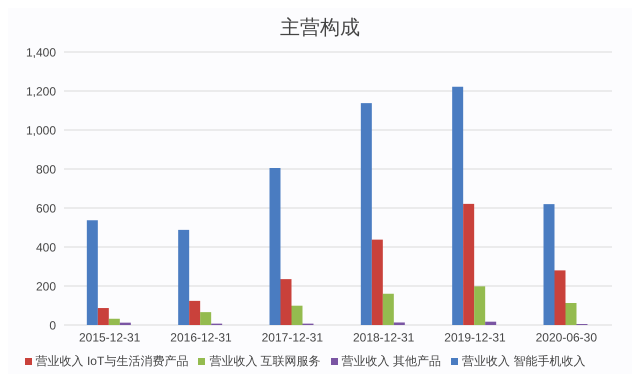  What do you see at coordinates (391, 361) in the screenshot?
I see `legend-label: 营业收入 其他产品` at bounding box center [391, 361].